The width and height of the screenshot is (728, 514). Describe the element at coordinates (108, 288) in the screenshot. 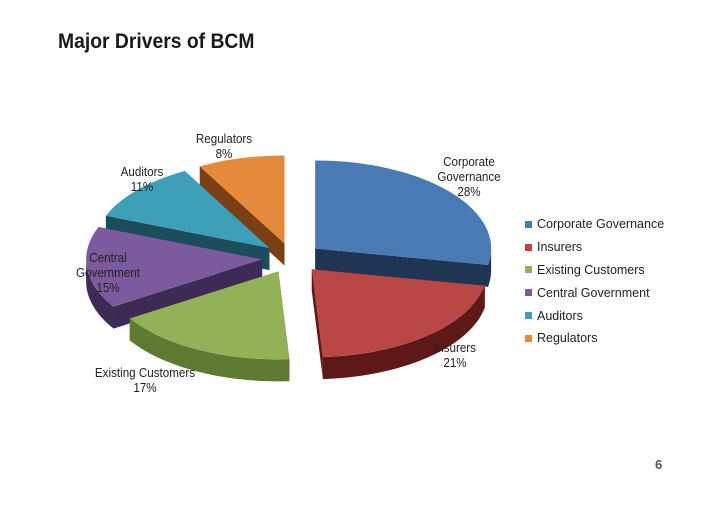

I see `slice-label-percent: 15%` at that location.